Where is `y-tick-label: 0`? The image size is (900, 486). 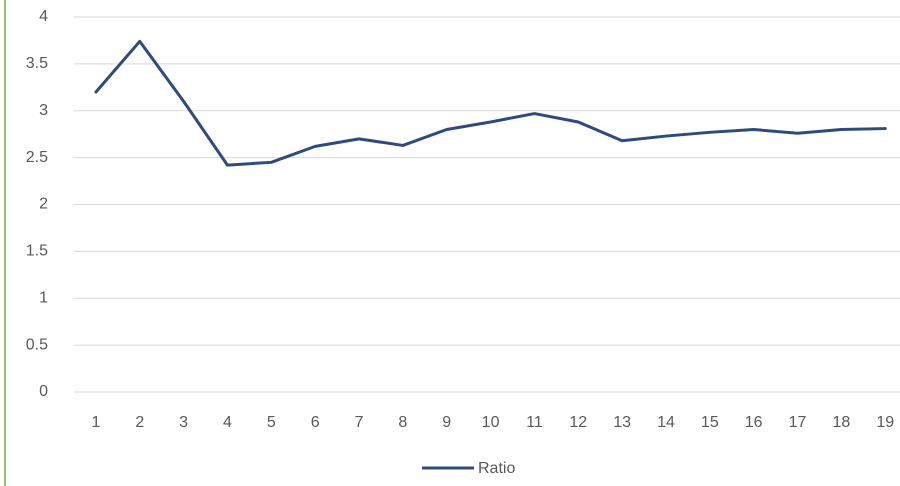
y-tick-label: 0 is located at coordinates (43, 391).